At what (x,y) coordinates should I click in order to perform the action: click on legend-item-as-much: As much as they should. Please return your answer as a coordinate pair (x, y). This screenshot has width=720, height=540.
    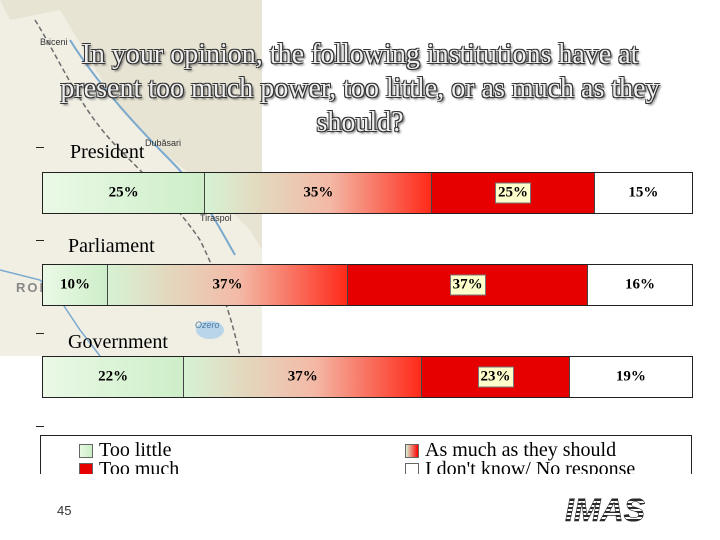
    Looking at the image, I should click on (510, 450).